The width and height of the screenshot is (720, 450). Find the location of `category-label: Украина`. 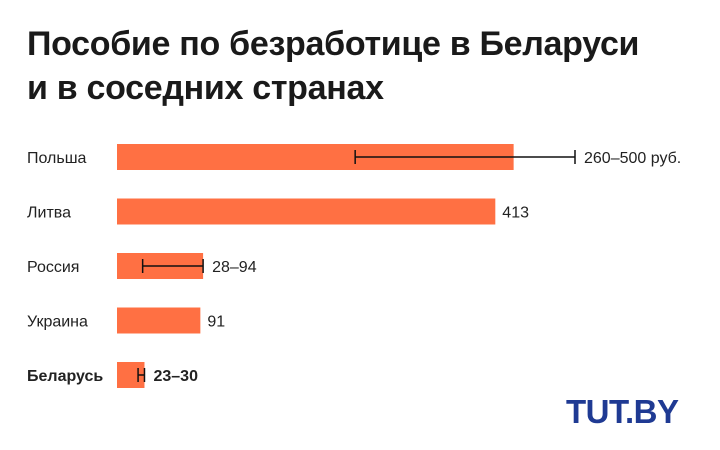

category-label: Украина is located at coordinates (57, 322).